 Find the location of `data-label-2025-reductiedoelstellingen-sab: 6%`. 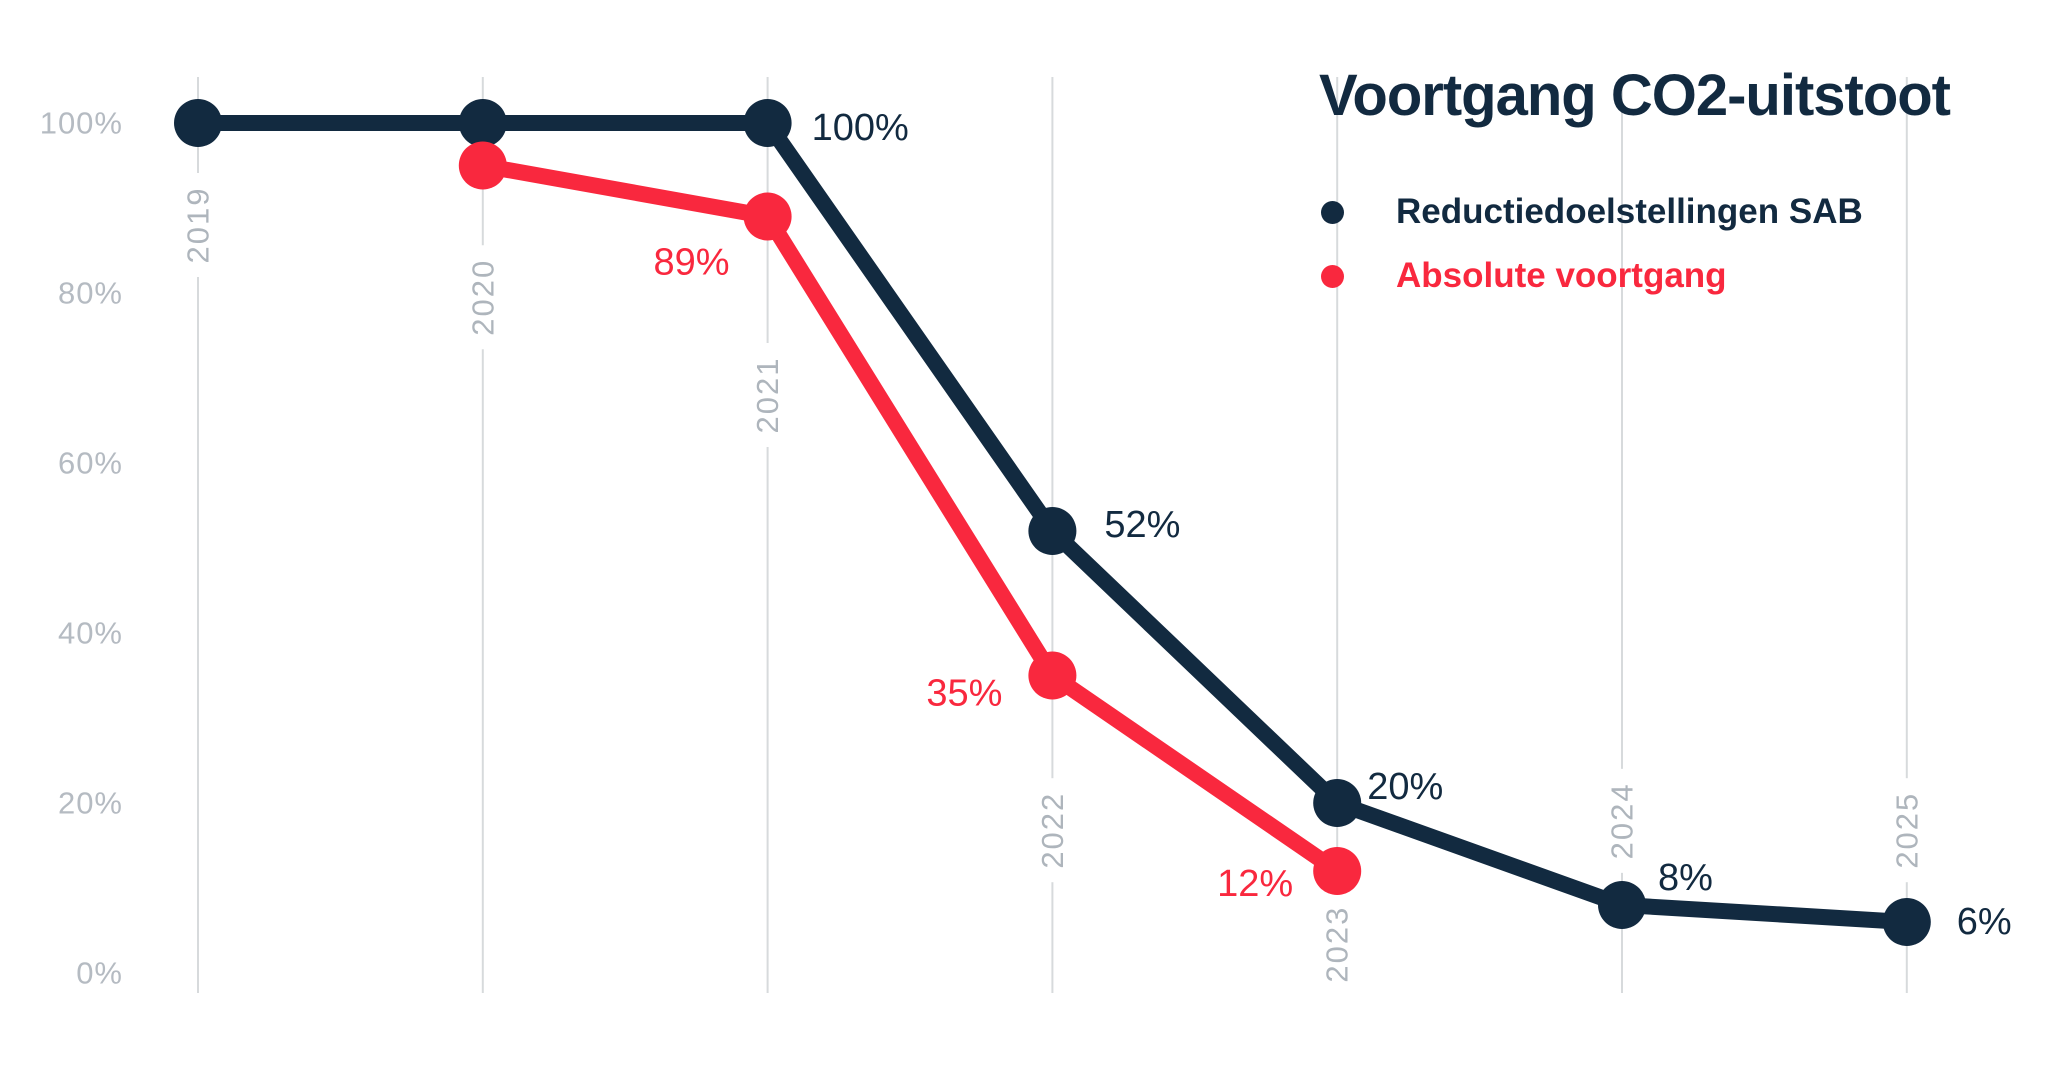

data-label-2025-reductiedoelstellingen-sab: 6% is located at coordinates (1984, 922).